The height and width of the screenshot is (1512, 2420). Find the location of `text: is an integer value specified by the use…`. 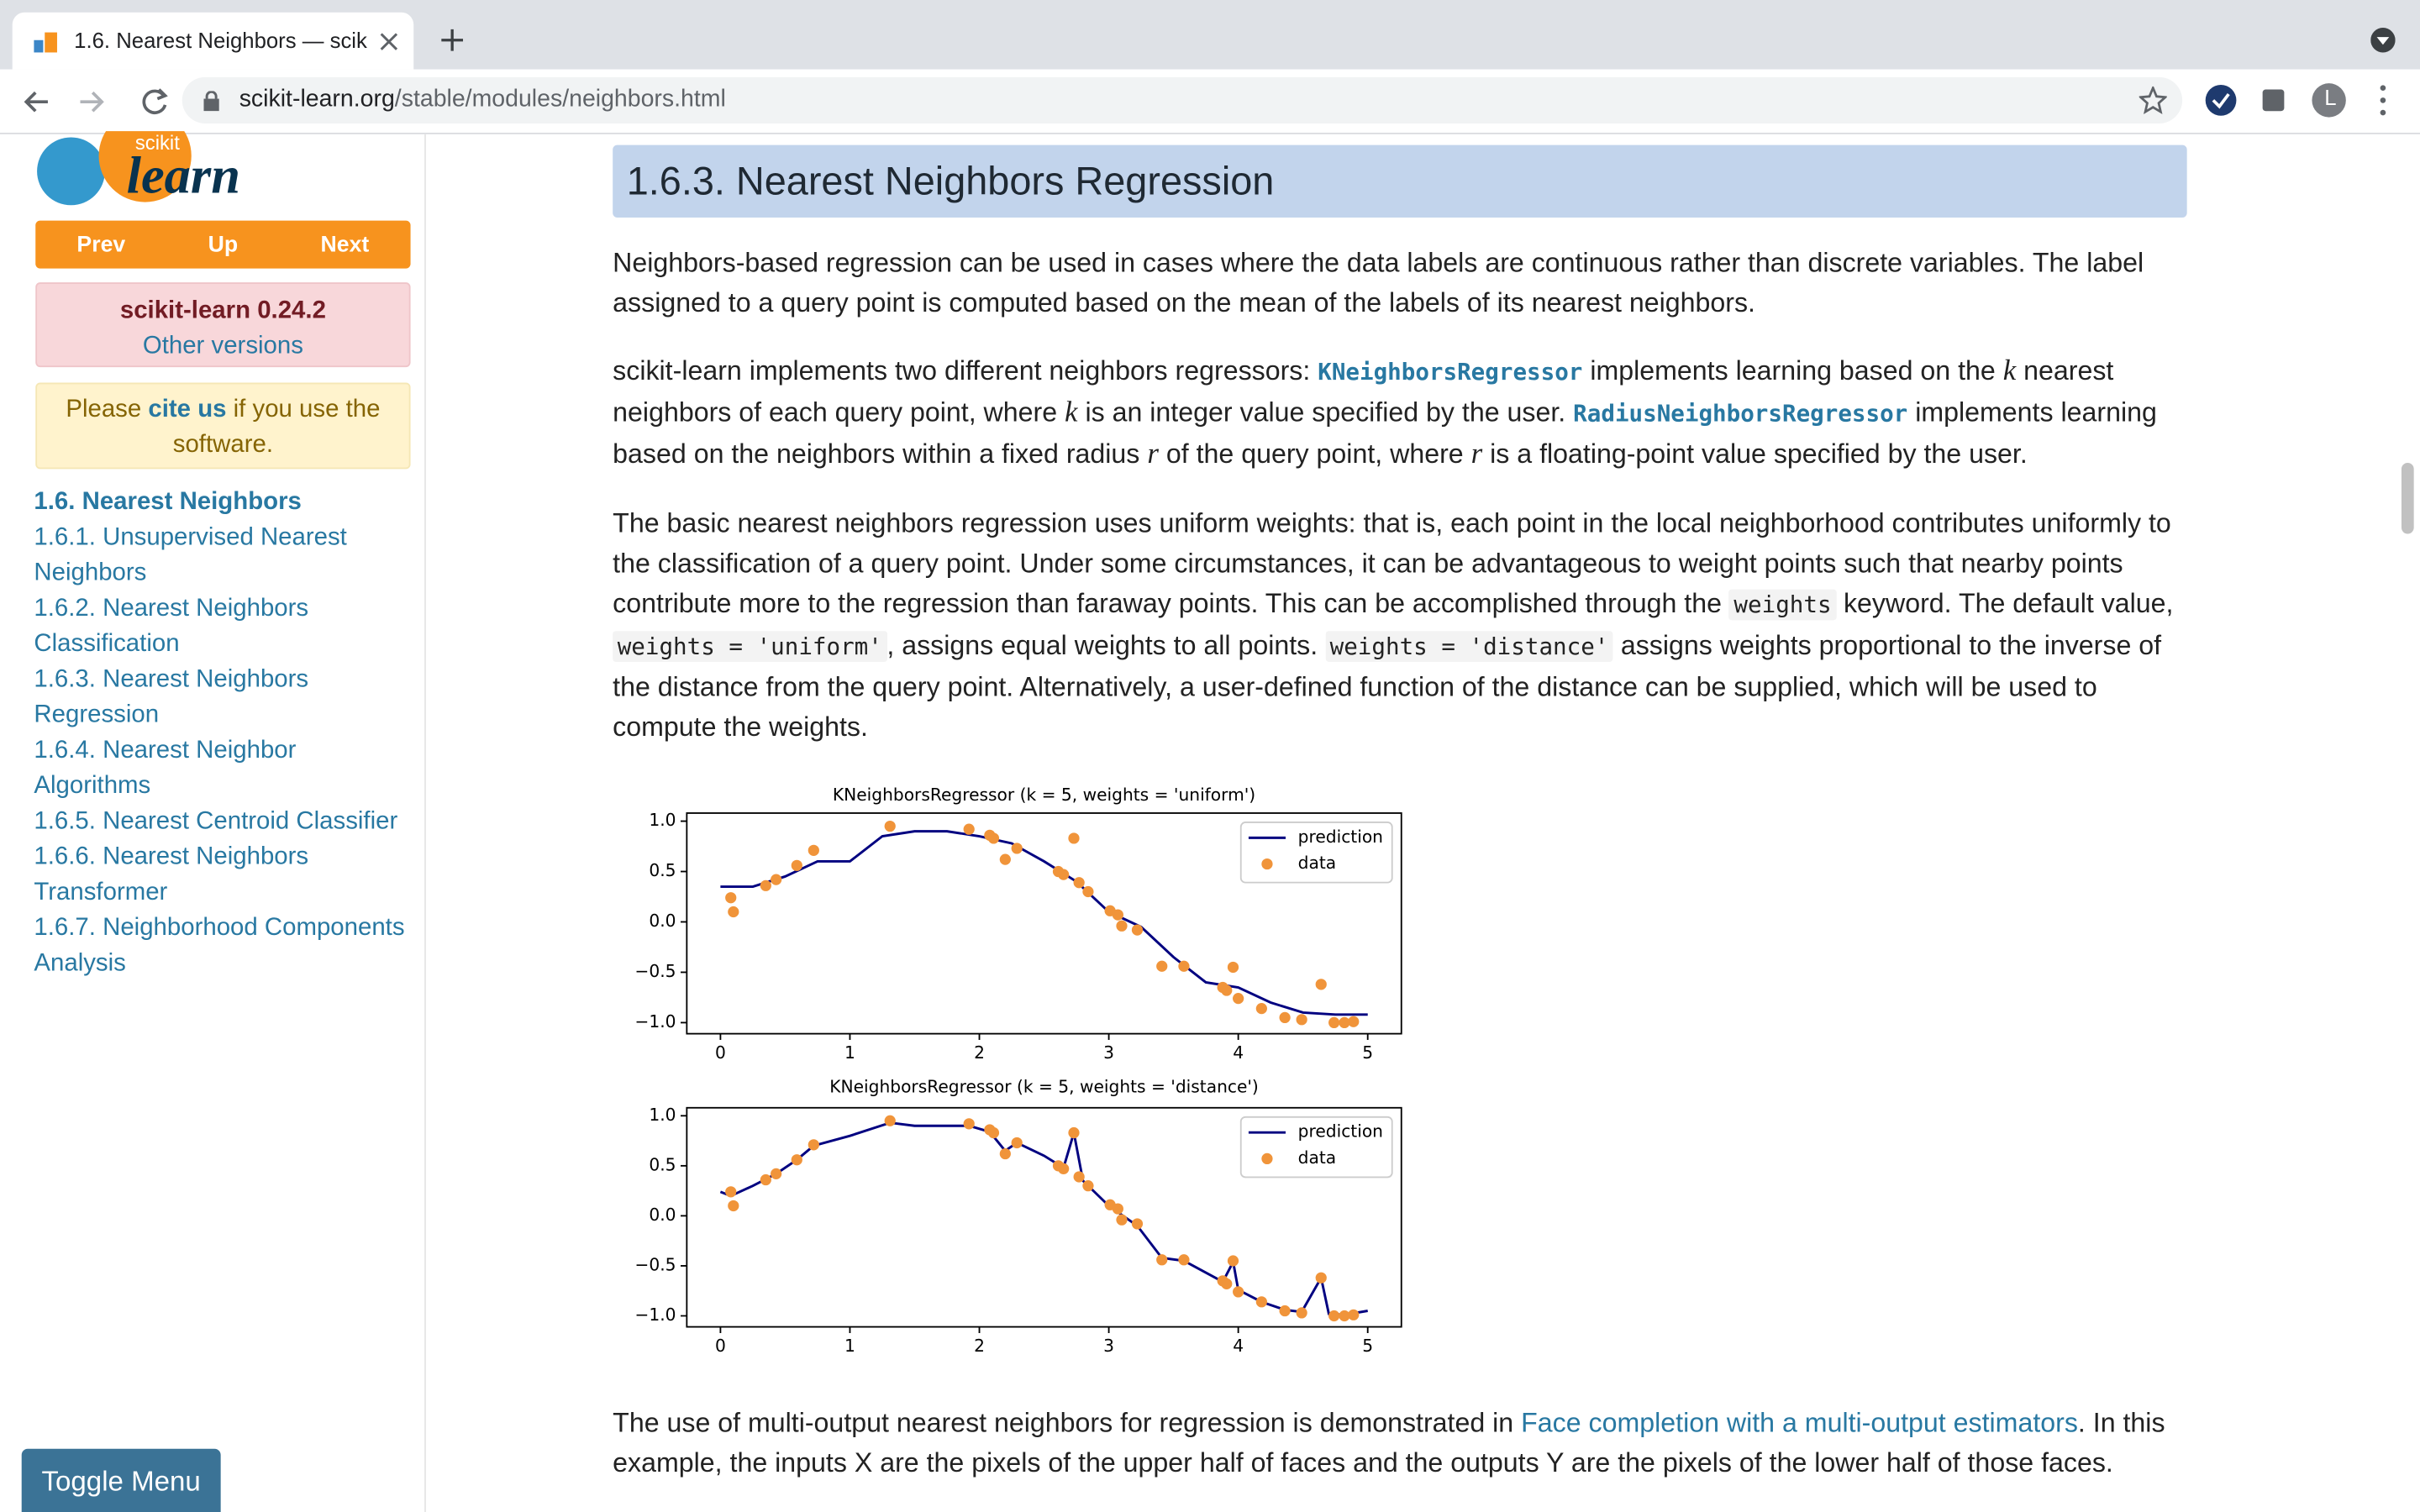

text: is an integer value specified by the use… is located at coordinates (1325, 412).